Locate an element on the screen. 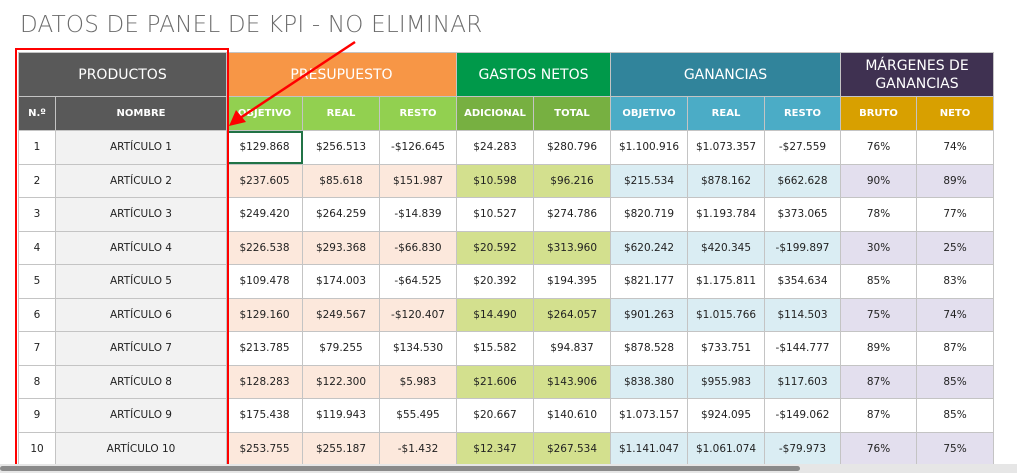 The height and width of the screenshot is (473, 1017). column-header-9: RESTO is located at coordinates (802, 113).